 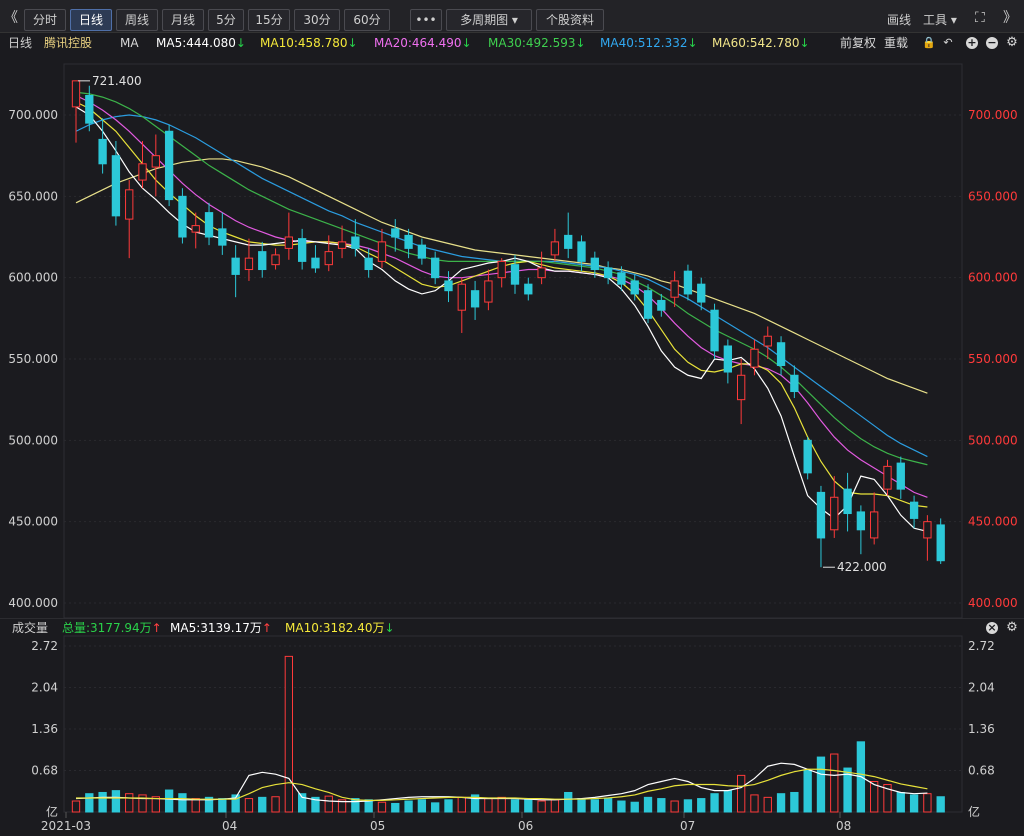 I want to click on high-price-annotation: 721.400, so click(x=117, y=81).